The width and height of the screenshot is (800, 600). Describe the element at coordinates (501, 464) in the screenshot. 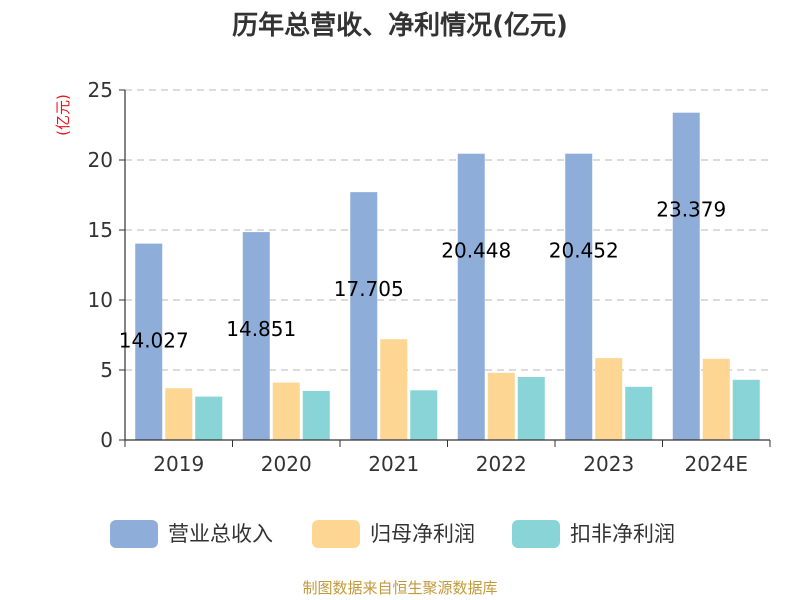

I see `x-tick-label: 2022` at that location.